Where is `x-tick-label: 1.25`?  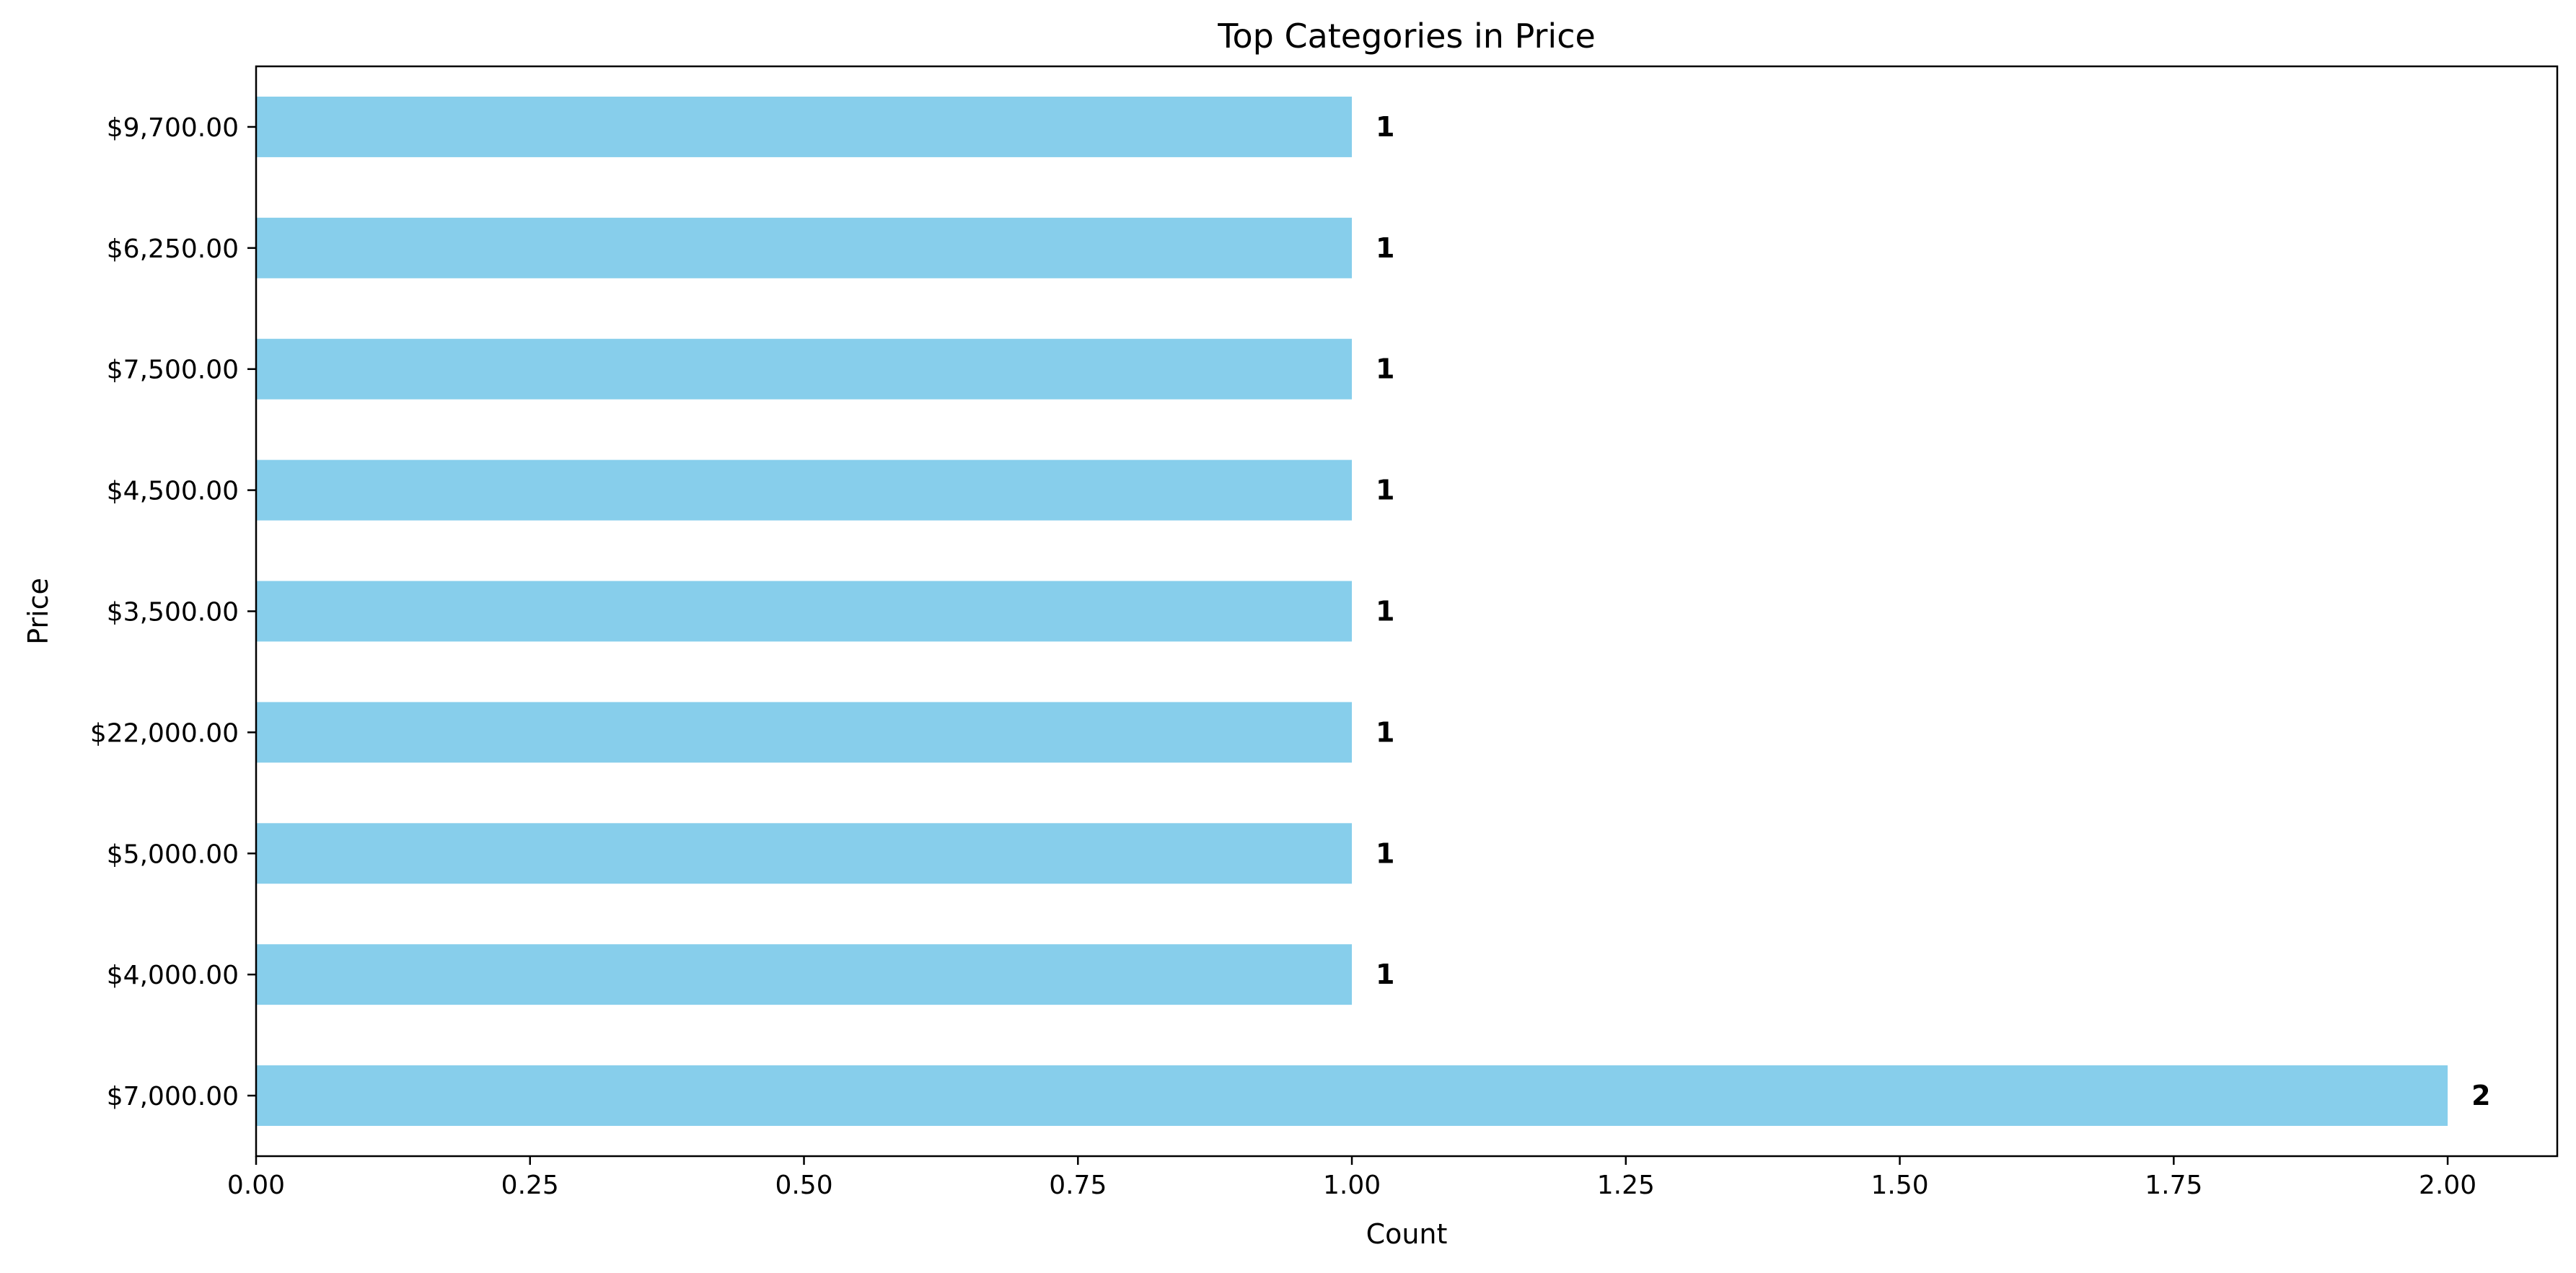
x-tick-label: 1.25 is located at coordinates (1626, 1185).